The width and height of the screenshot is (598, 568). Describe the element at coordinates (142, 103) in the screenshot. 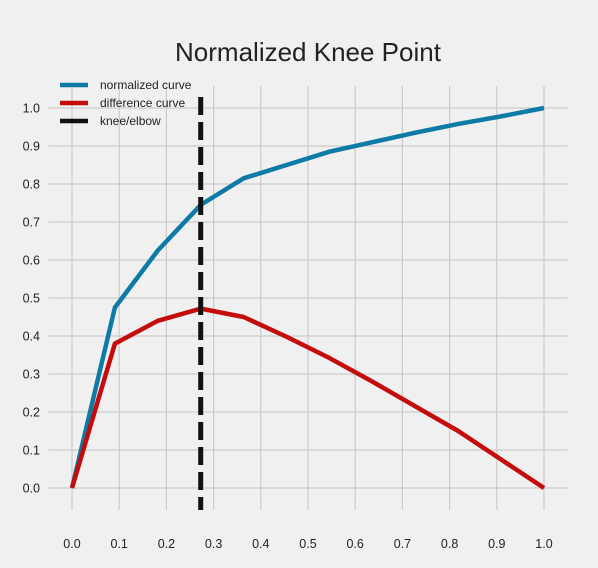

I see `legend-label-2: difference curve` at that location.